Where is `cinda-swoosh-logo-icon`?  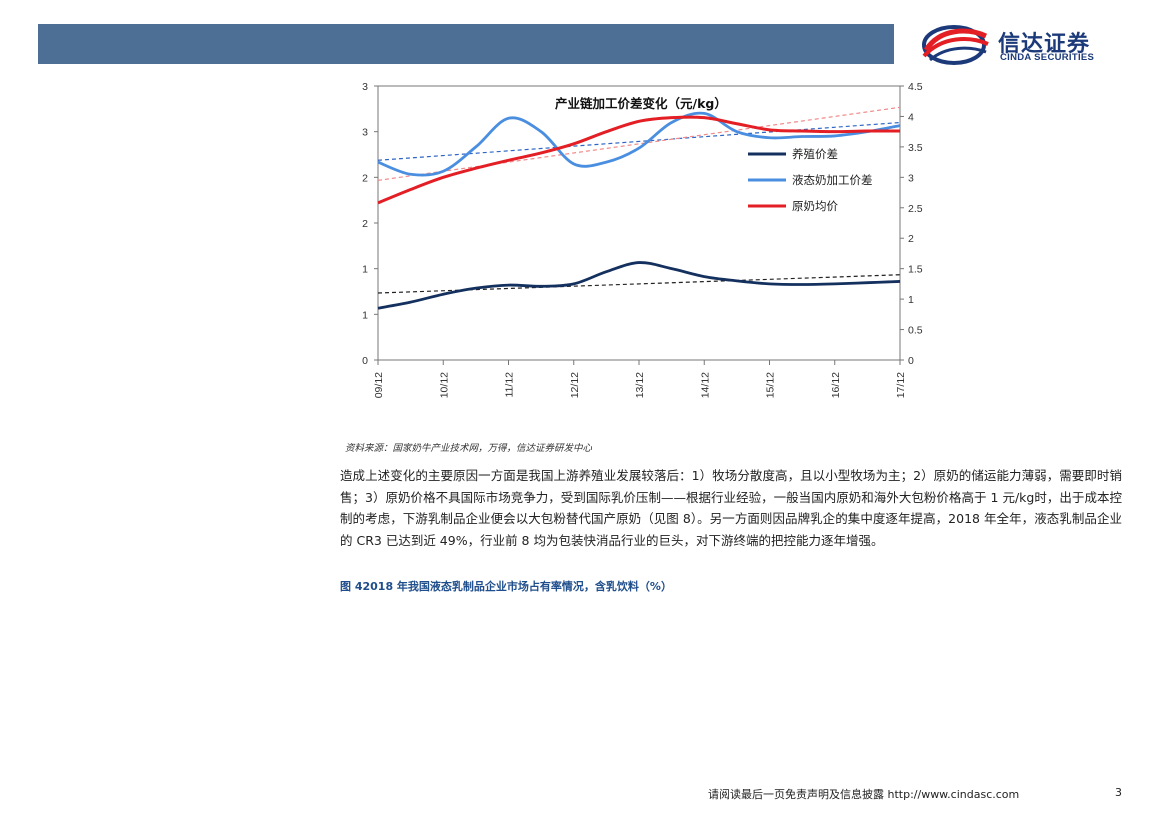
cinda-swoosh-logo-icon is located at coordinates (955, 45).